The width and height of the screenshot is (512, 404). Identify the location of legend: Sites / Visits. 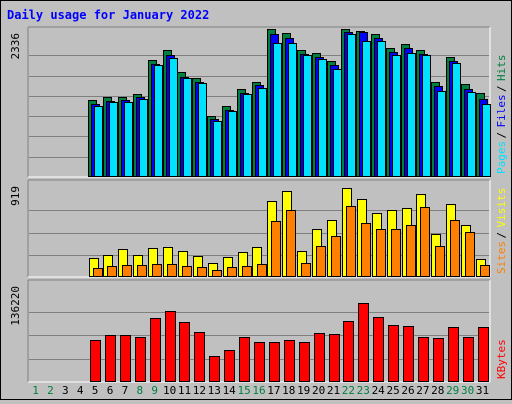
(501, 231).